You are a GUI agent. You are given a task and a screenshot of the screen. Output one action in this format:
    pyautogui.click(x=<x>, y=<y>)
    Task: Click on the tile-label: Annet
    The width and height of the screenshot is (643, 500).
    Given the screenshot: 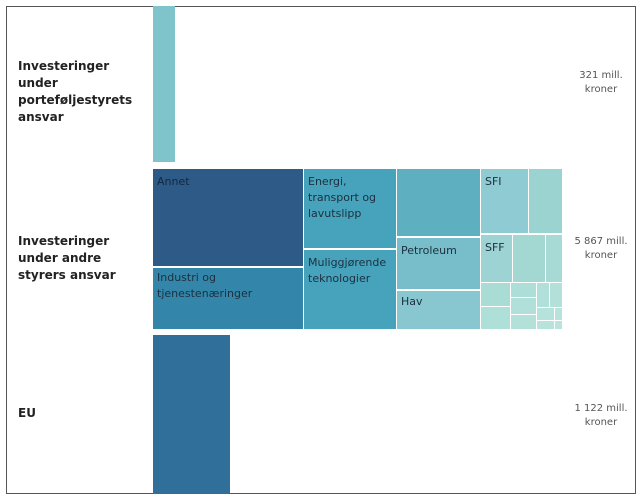 What is the action you would take?
    pyautogui.click(x=173, y=181)
    